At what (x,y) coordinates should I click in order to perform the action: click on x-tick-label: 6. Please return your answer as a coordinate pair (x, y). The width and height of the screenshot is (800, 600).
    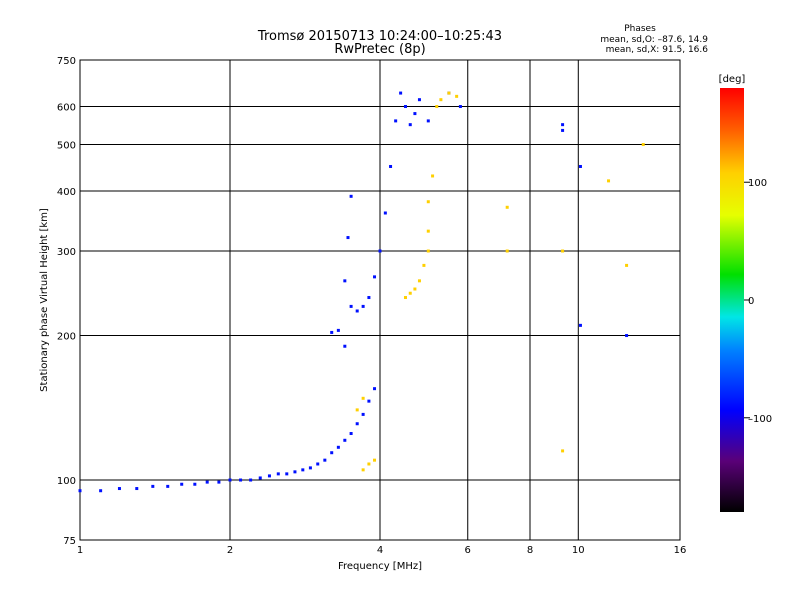
    Looking at the image, I should click on (468, 550).